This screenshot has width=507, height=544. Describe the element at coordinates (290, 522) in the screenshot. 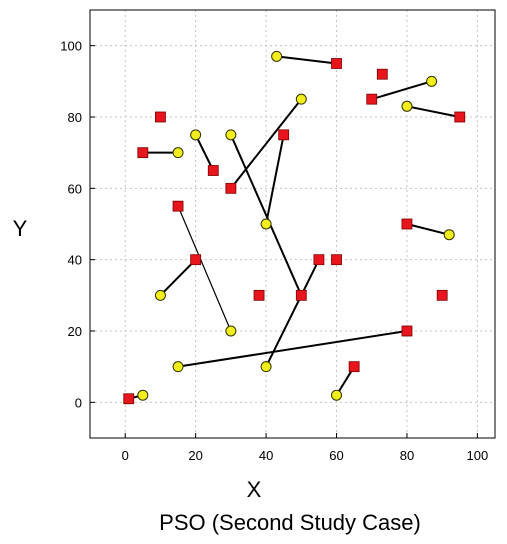

I see `chart-caption: PSO (Second Study Case)` at that location.